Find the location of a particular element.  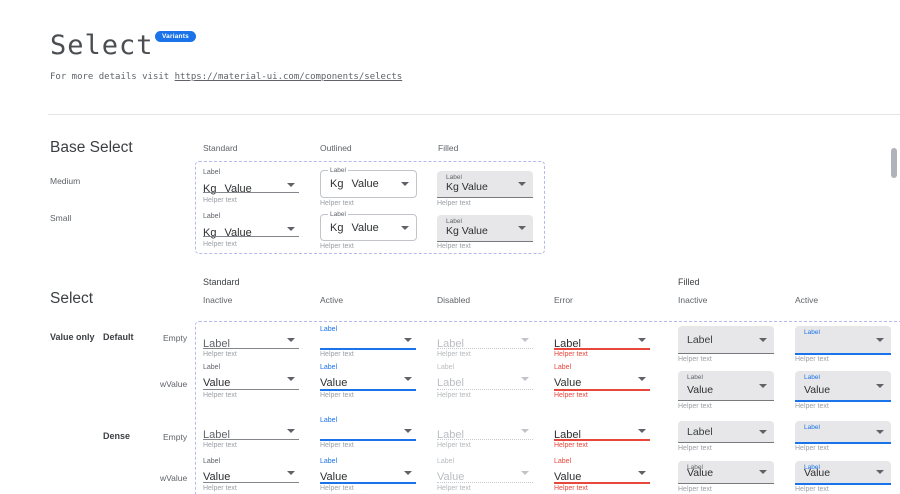

base-select-standard-small: Label Kg Value Helper text is located at coordinates (251, 232).